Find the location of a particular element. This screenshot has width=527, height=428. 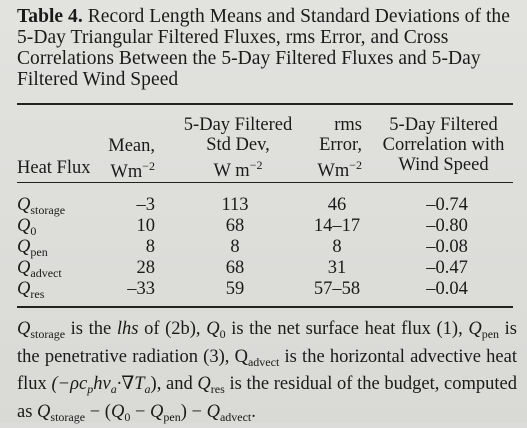

header-mean-unit: Wm−2 is located at coordinates (132, 170).